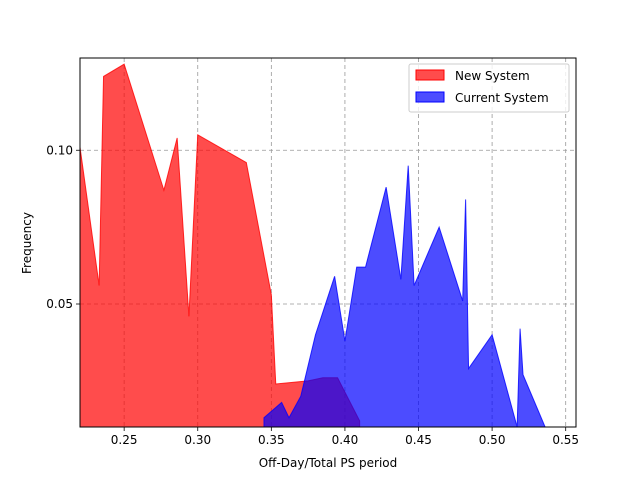 The width and height of the screenshot is (640, 484). I want to click on legend-frame, so click(489, 88).